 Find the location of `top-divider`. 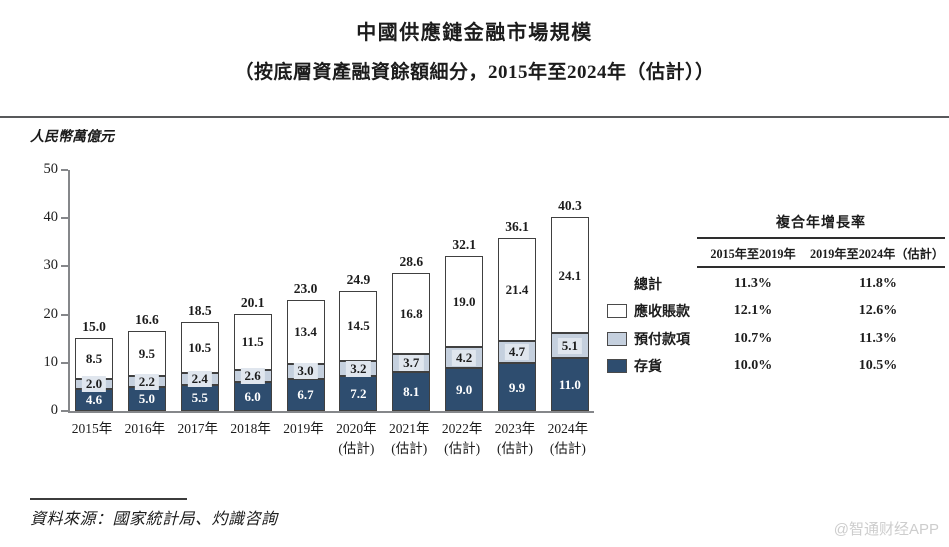

top-divider is located at coordinates (474, 117).